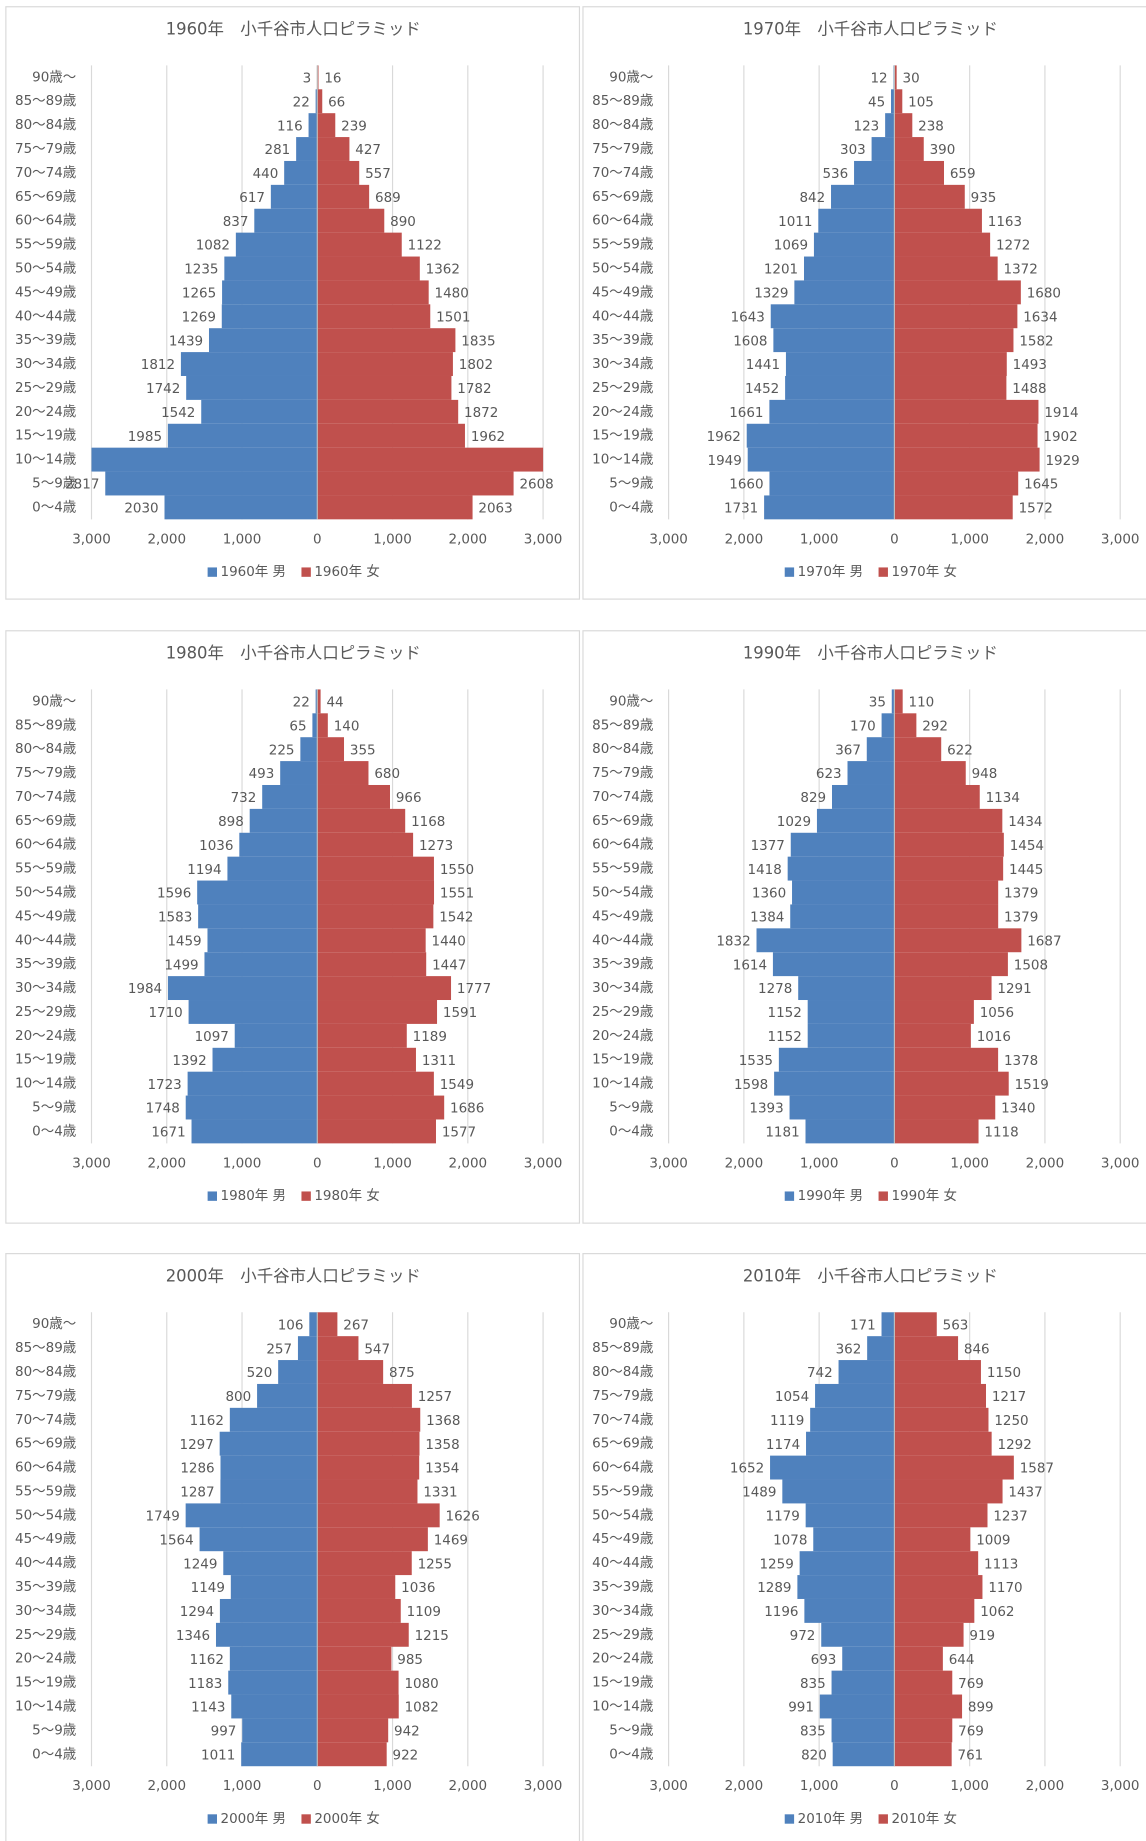 The height and width of the screenshot is (1841, 1146). Describe the element at coordinates (741, 509) in the screenshot. I see `value-label: 1731` at that location.